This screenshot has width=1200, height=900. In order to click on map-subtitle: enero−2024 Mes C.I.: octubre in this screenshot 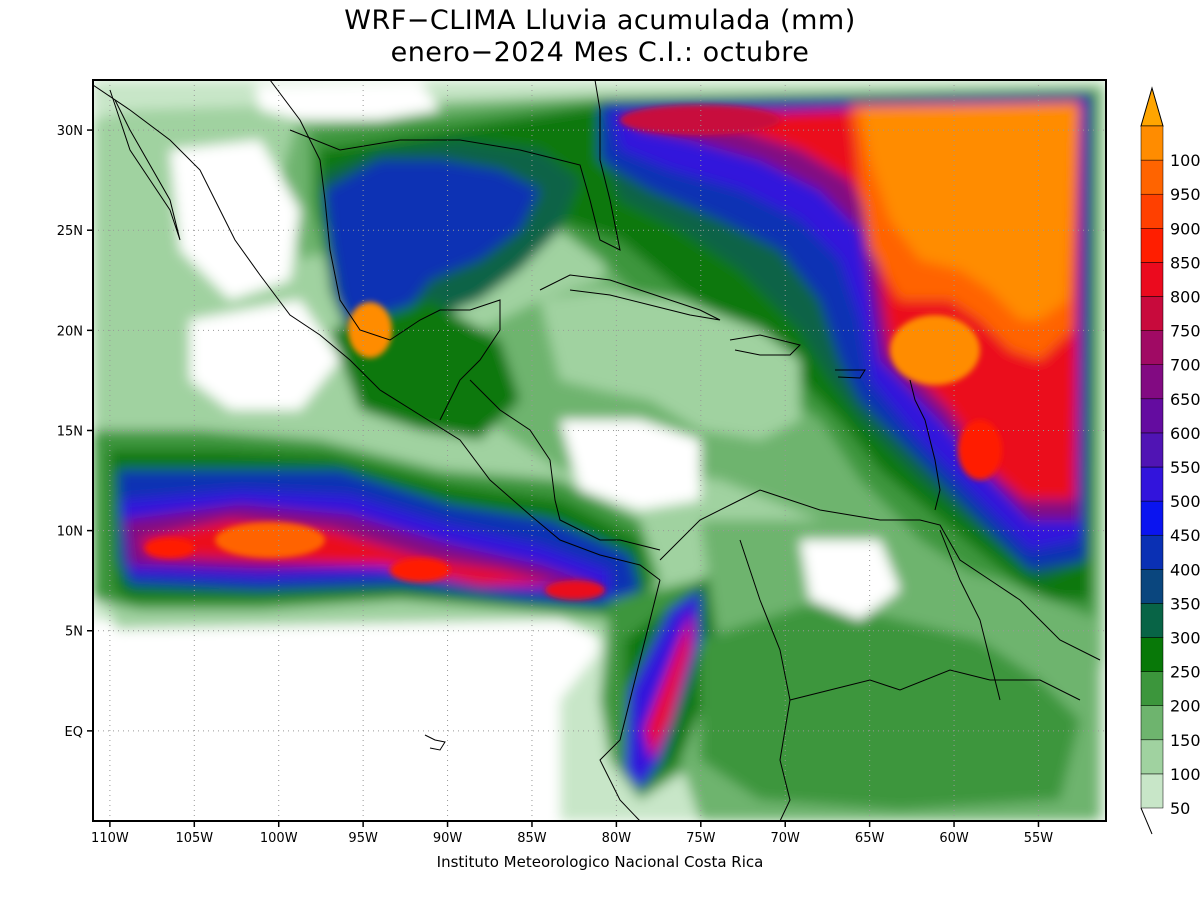, I will do `click(600, 52)`.